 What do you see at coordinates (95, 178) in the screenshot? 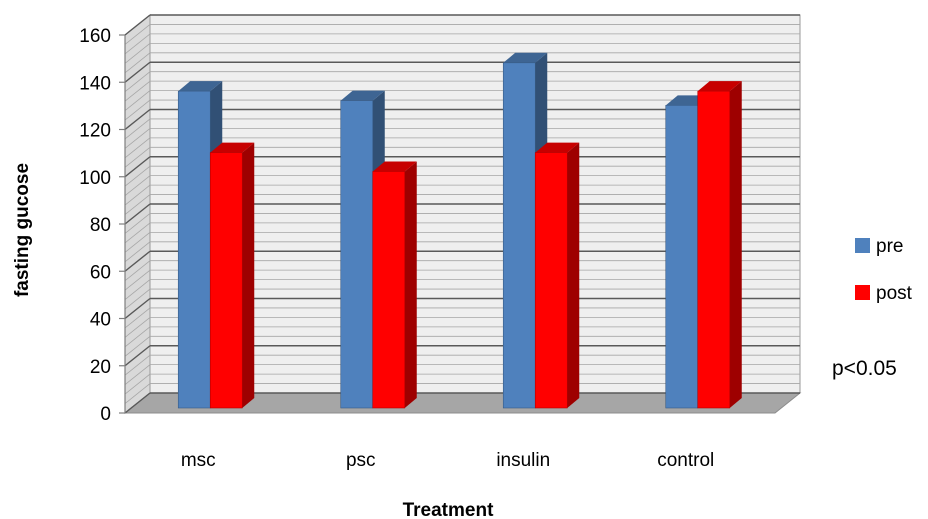
I see `y-tick-label: 100` at bounding box center [95, 178].